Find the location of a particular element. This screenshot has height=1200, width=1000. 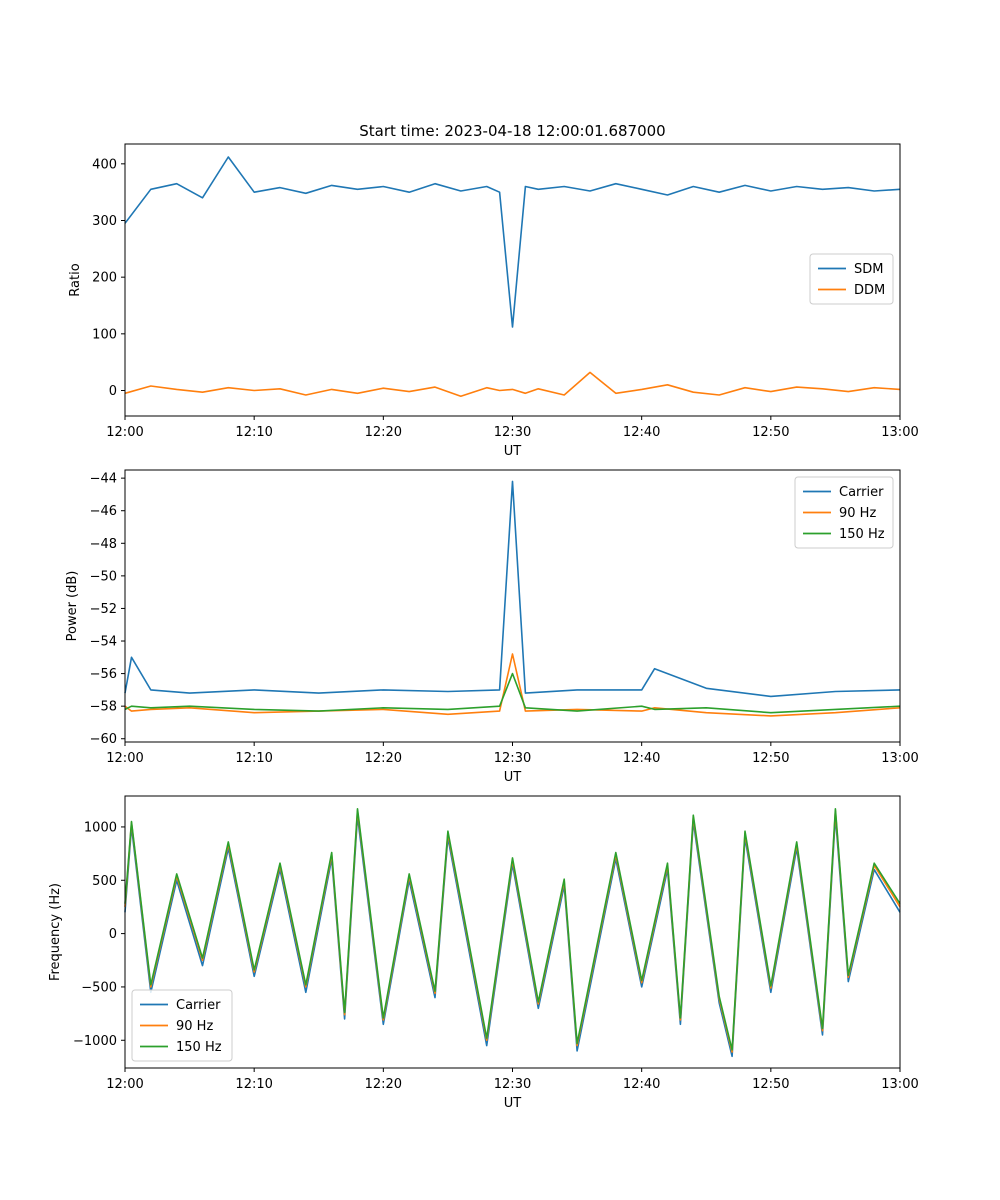

series-line-sdm is located at coordinates (512, 242).